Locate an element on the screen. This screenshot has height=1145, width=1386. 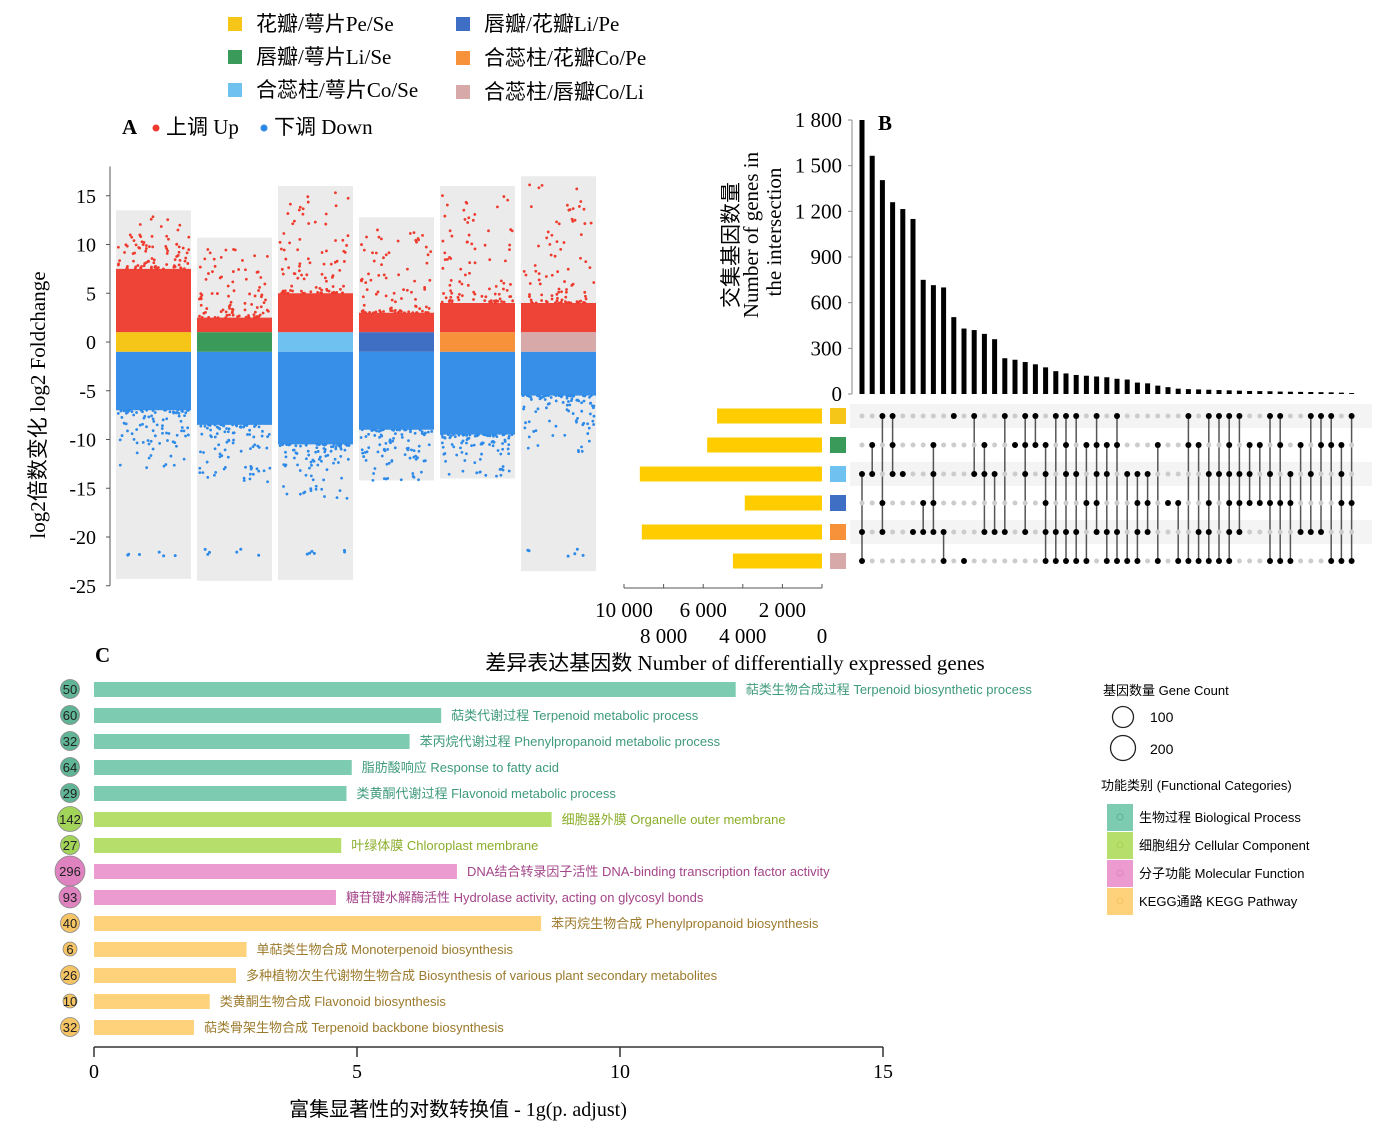
x-axis-title: 富集显著性的对数转换值 - 1g(p. adjust) is located at coordinates (458, 1109).